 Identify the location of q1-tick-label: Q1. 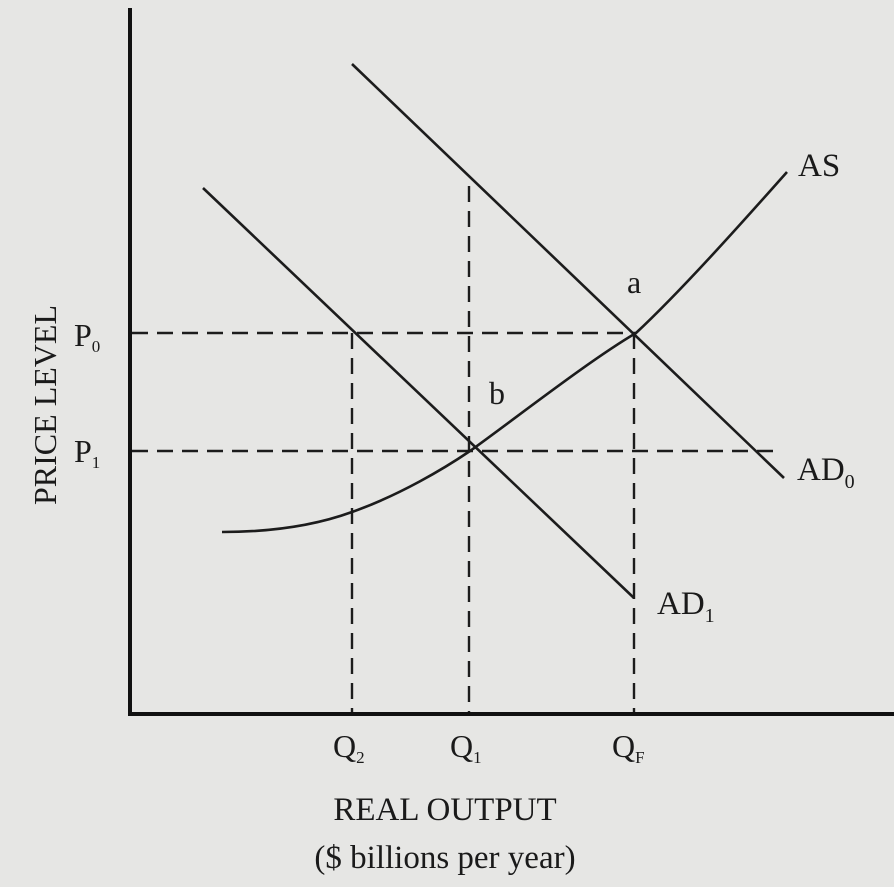
(466, 747).